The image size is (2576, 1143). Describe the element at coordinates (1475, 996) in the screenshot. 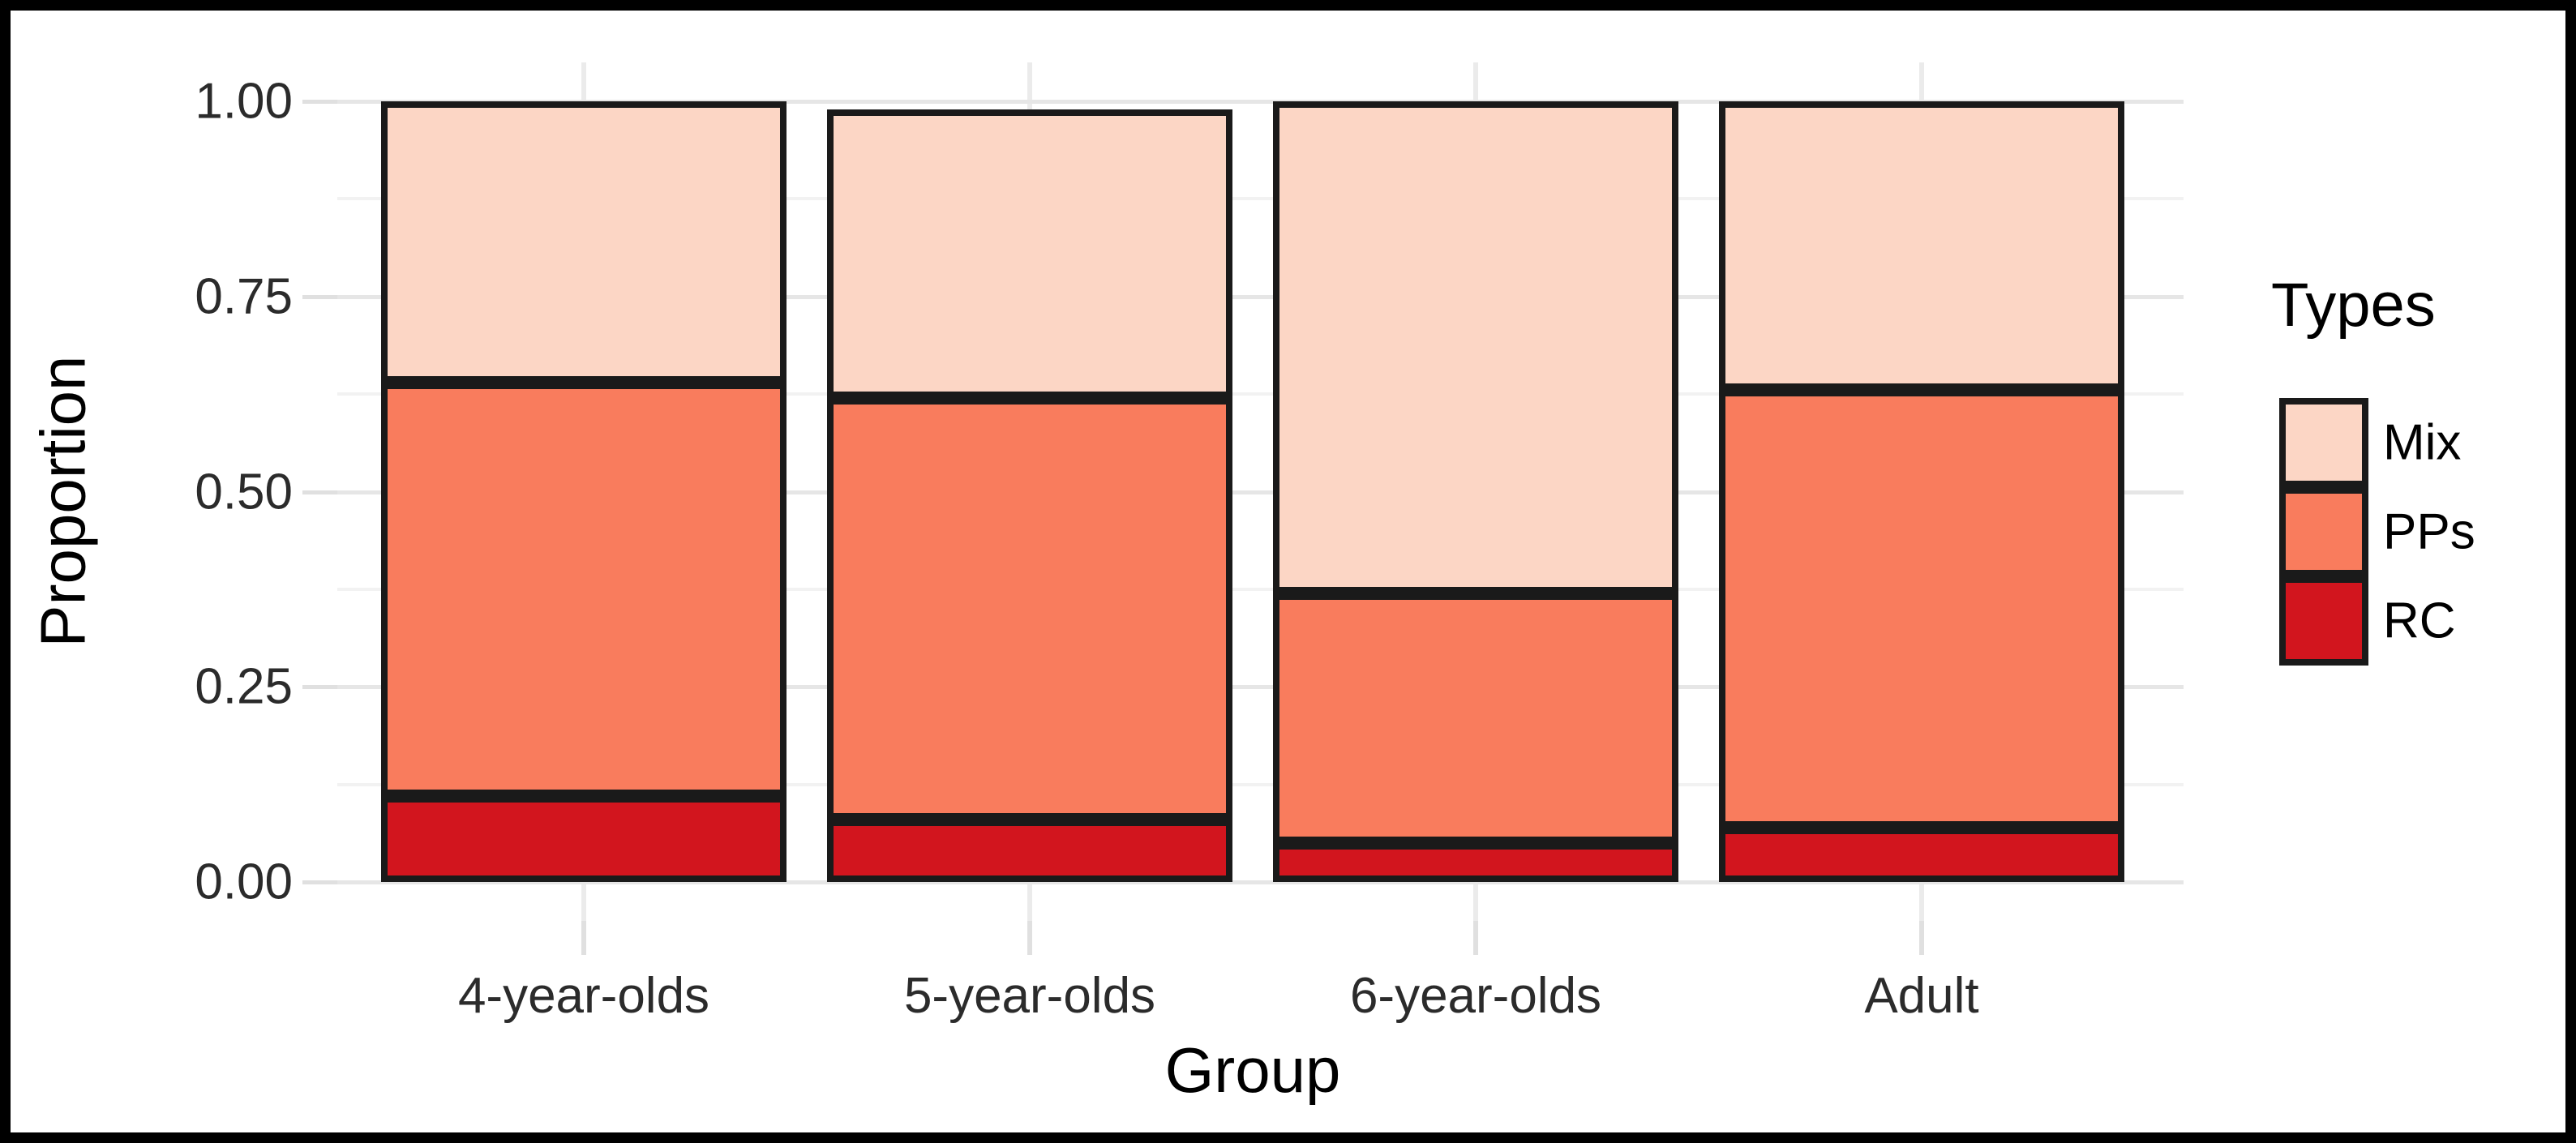

I see `x-tick-label: 6-year-olds` at that location.